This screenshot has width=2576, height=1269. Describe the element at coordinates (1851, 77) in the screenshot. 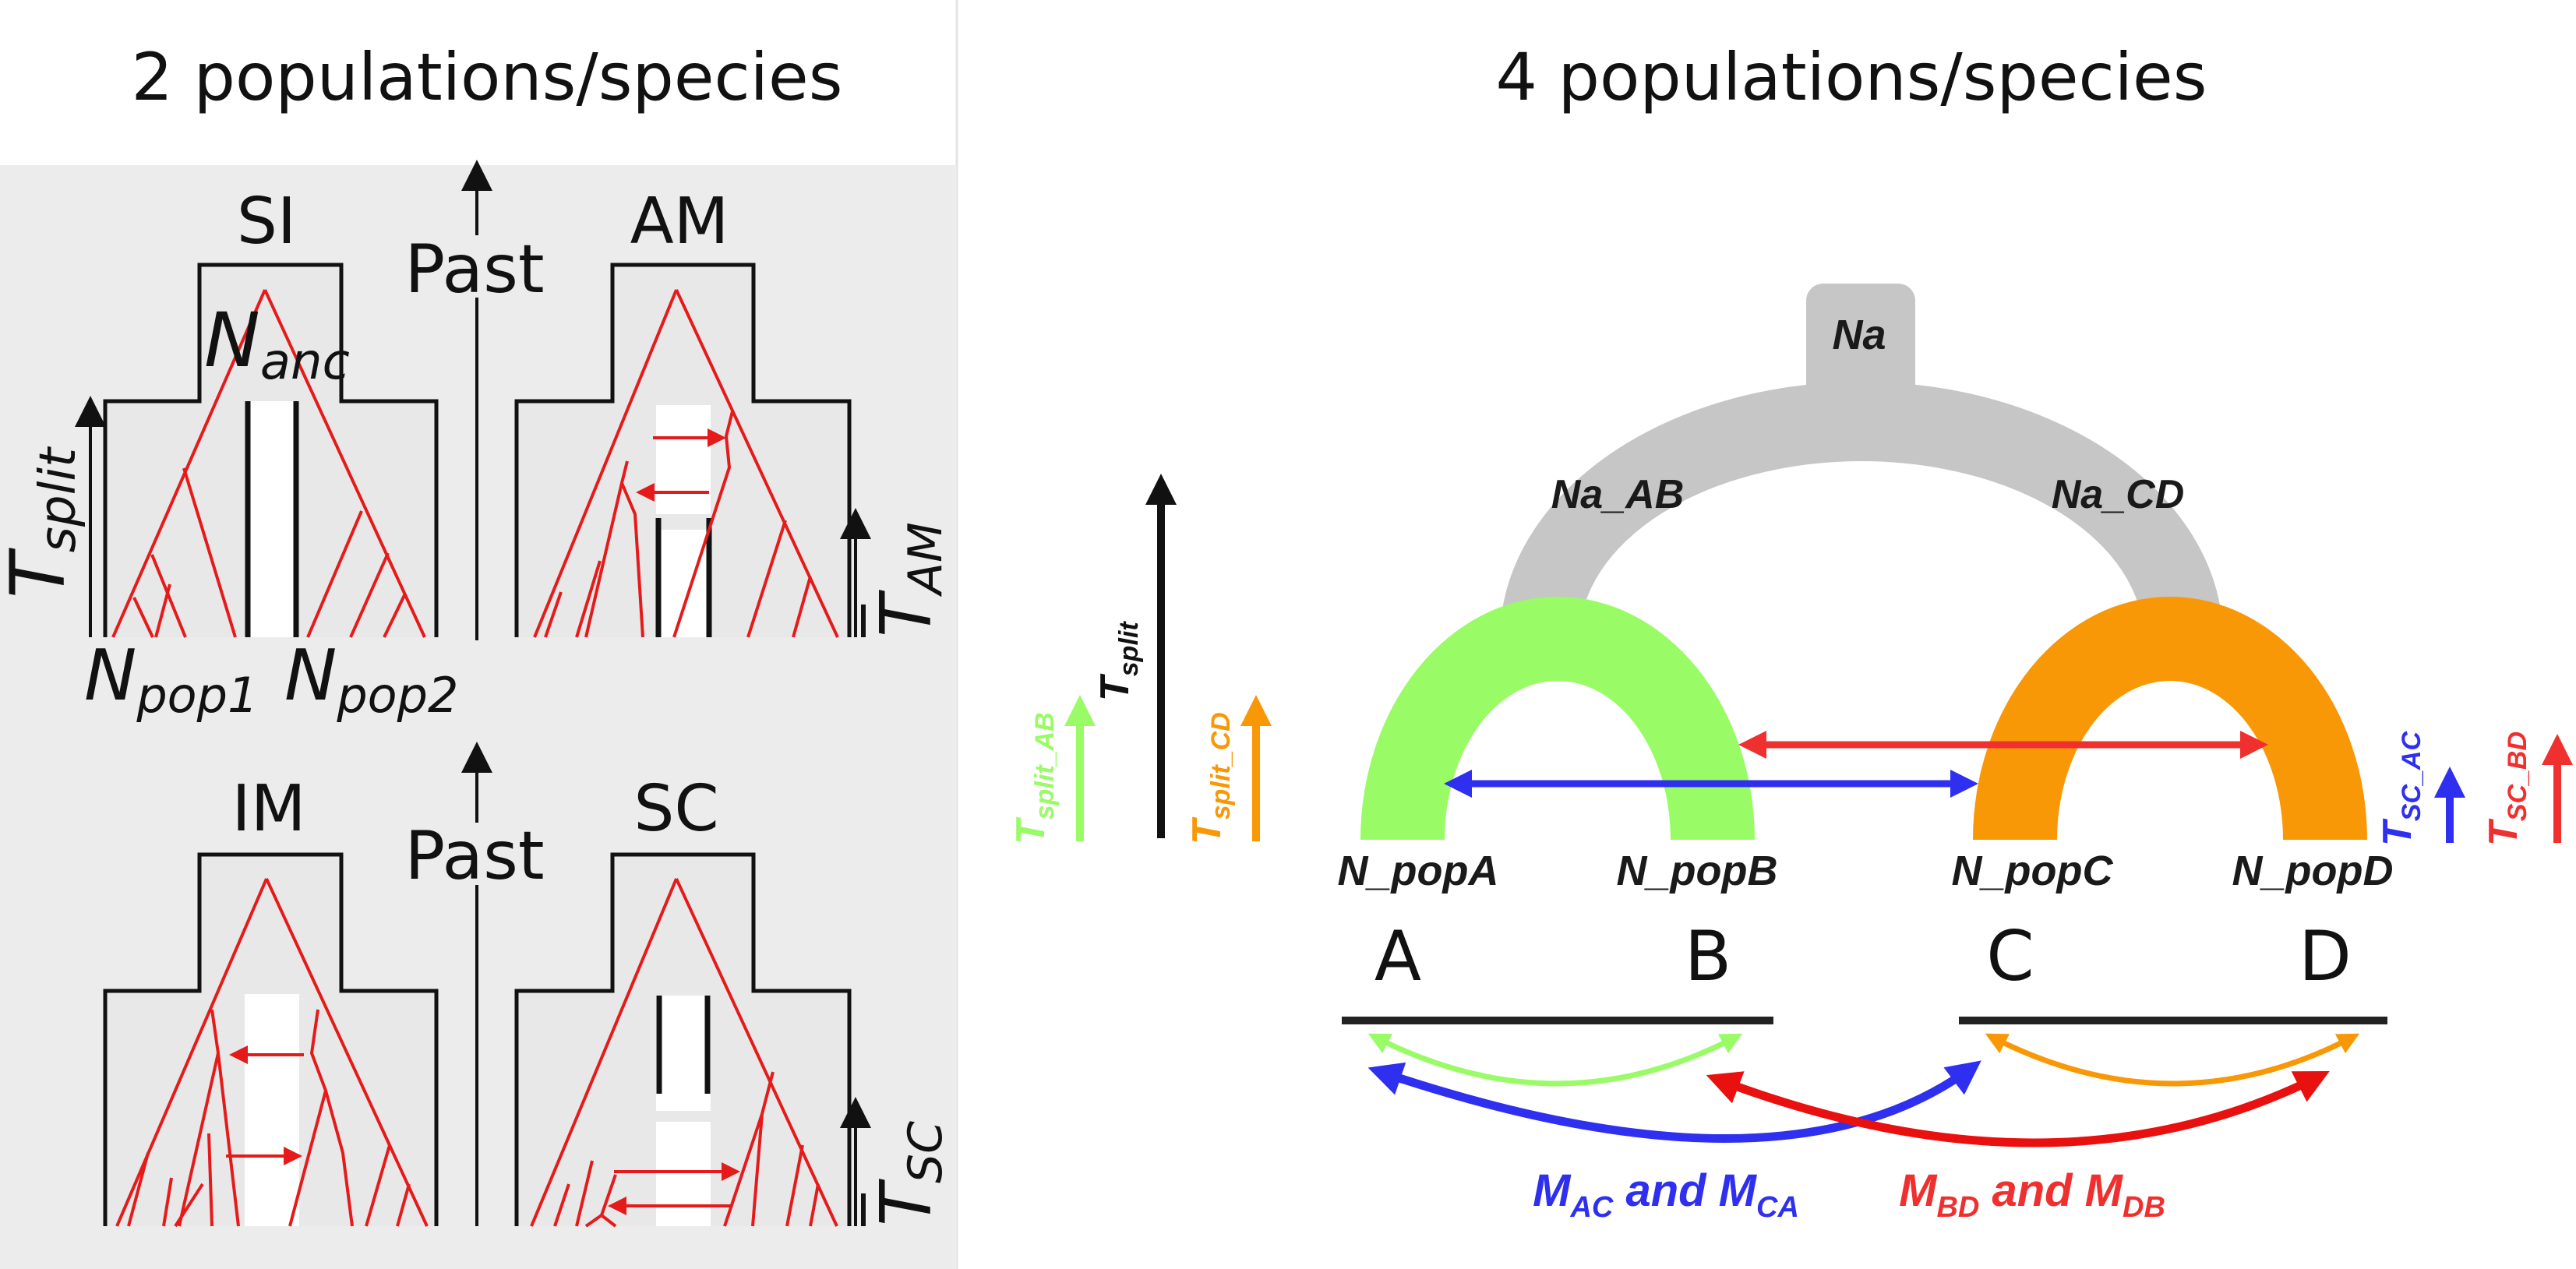

I see `right-title: 4 populations/species` at that location.